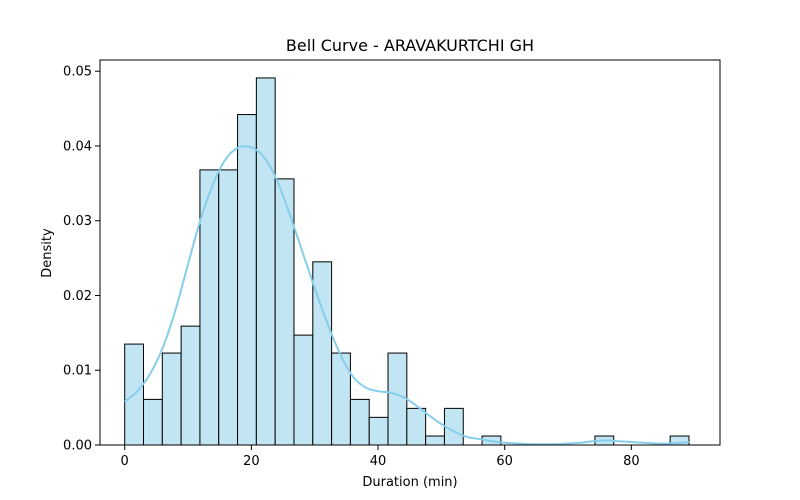 The width and height of the screenshot is (800, 500). Describe the element at coordinates (125, 461) in the screenshot. I see `x-tick-label: 0` at that location.